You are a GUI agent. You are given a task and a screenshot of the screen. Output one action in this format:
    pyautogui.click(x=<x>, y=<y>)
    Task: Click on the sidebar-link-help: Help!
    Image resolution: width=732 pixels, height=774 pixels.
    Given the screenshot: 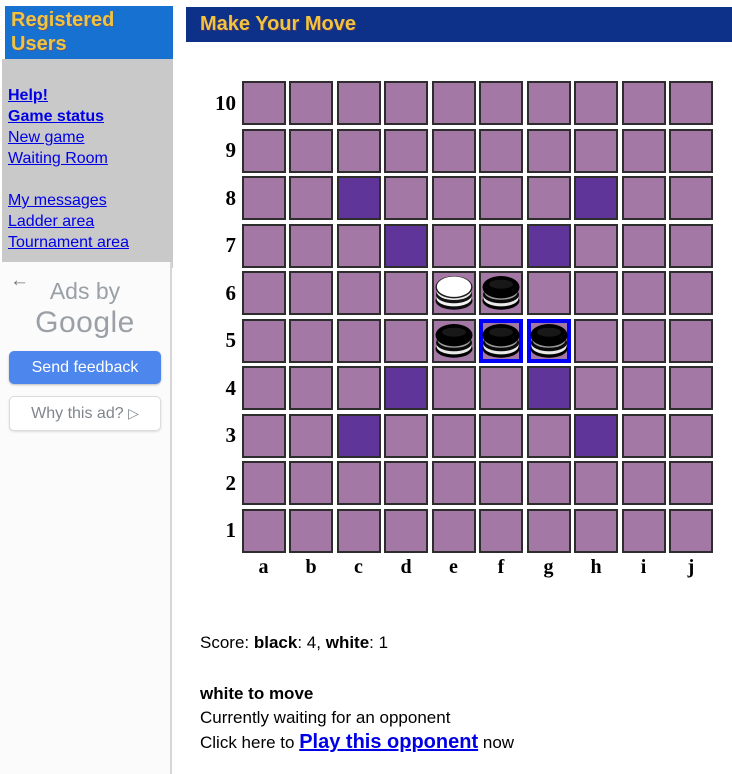 What is the action you would take?
    pyautogui.click(x=28, y=95)
    